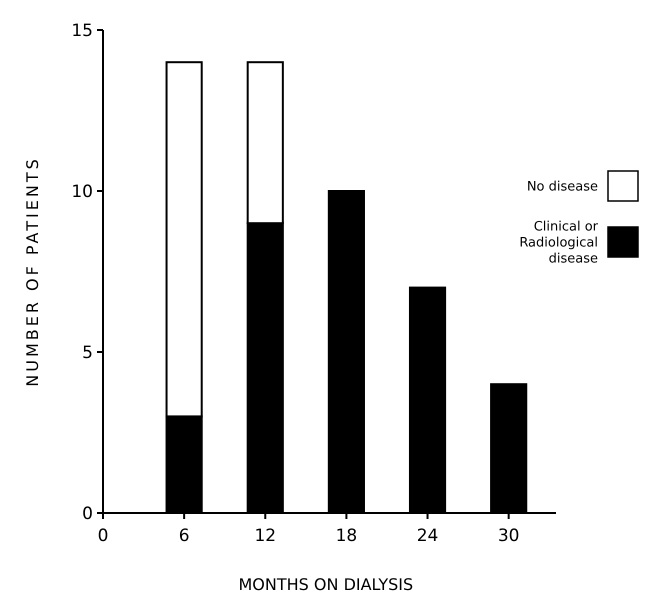 The width and height of the screenshot is (655, 616). Describe the element at coordinates (427, 536) in the screenshot. I see `x-tick-label: 24` at that location.